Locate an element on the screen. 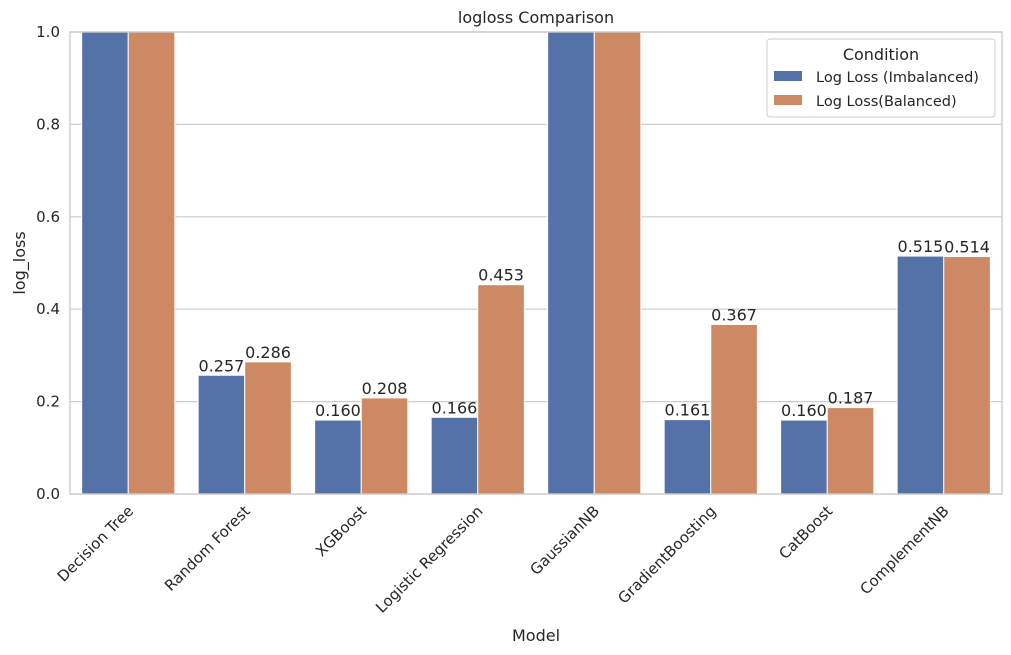 The image size is (1011, 655). bar-value-label: 0.257 is located at coordinates (222, 365).